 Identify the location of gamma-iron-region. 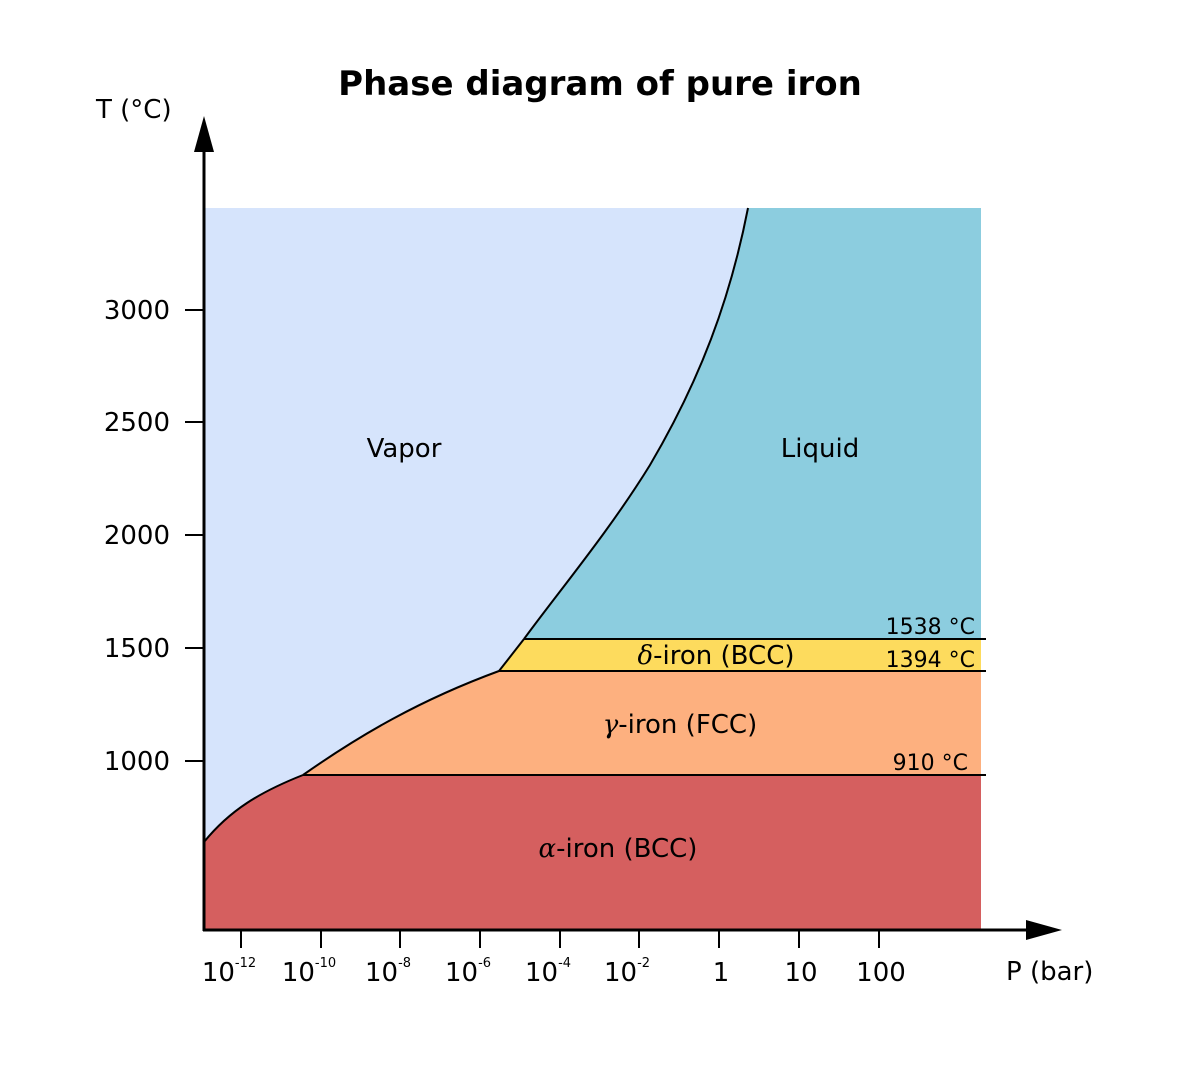
(642, 723).